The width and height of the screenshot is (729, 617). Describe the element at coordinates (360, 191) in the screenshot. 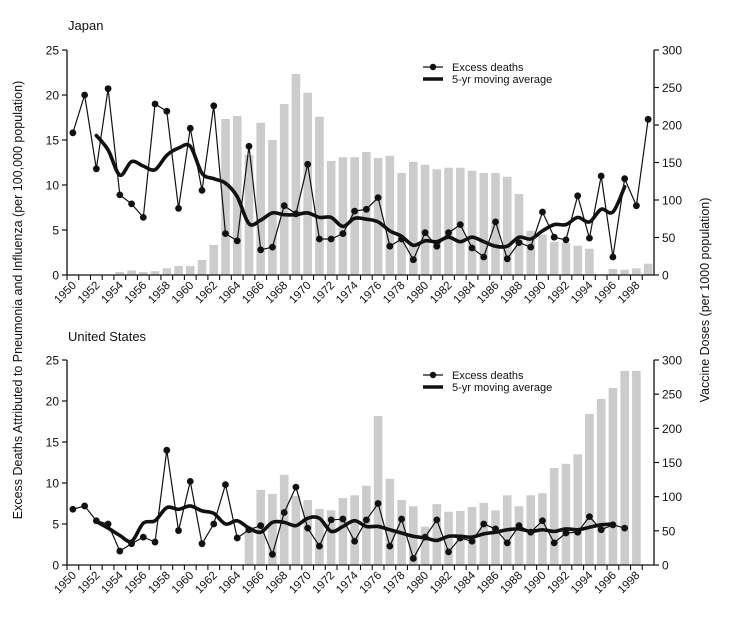

I see `moving-average-line` at that location.